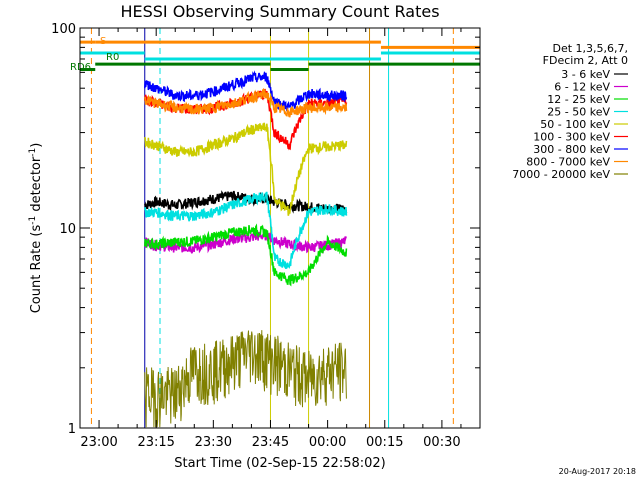 This screenshot has width=640, height=480. Describe the element at coordinates (571, 149) in the screenshot. I see `legend-label-6: 300 - 800 keV` at that location.